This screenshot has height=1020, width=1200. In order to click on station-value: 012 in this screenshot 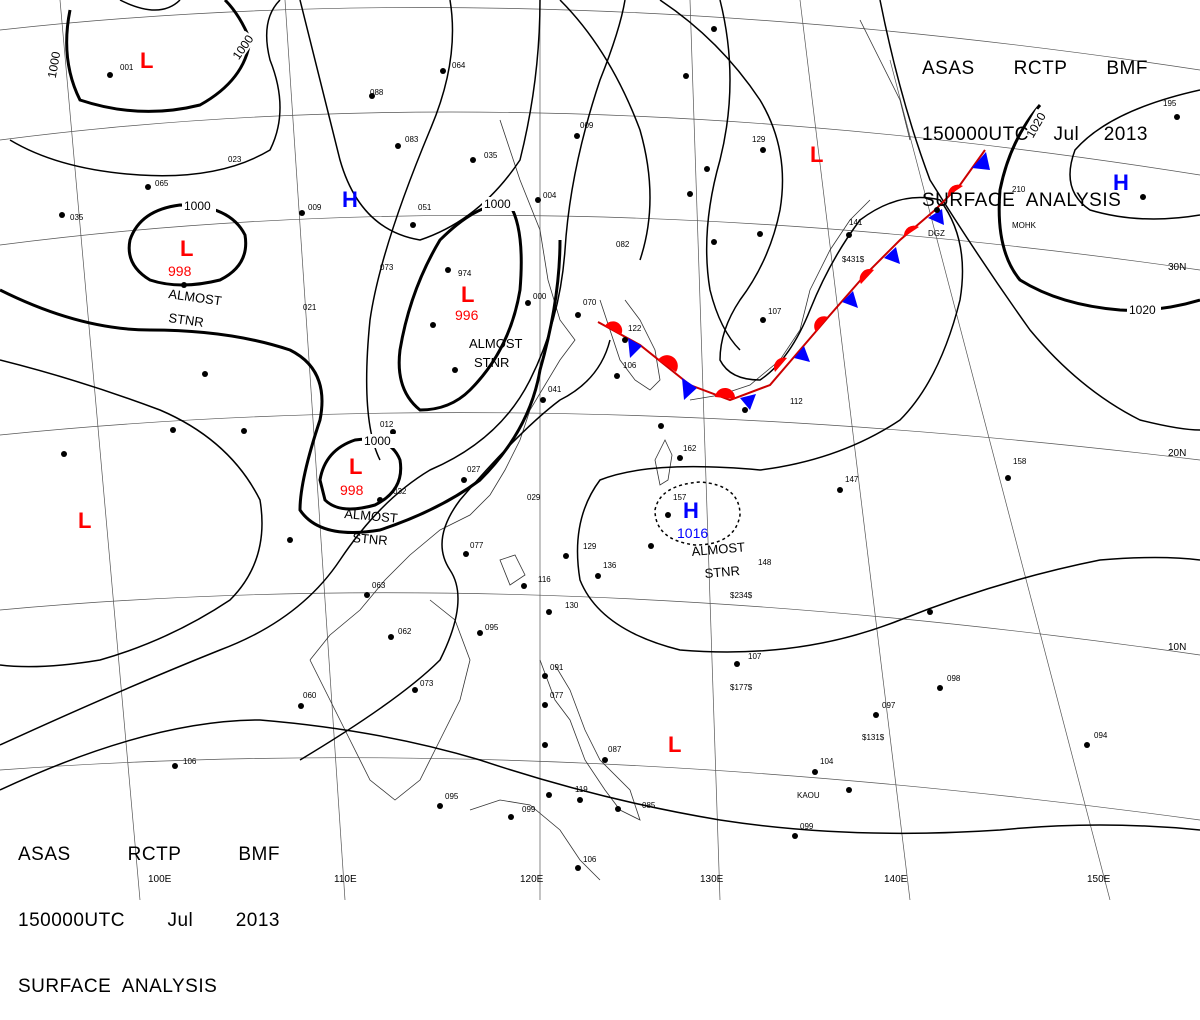, I will do `click(387, 424)`.